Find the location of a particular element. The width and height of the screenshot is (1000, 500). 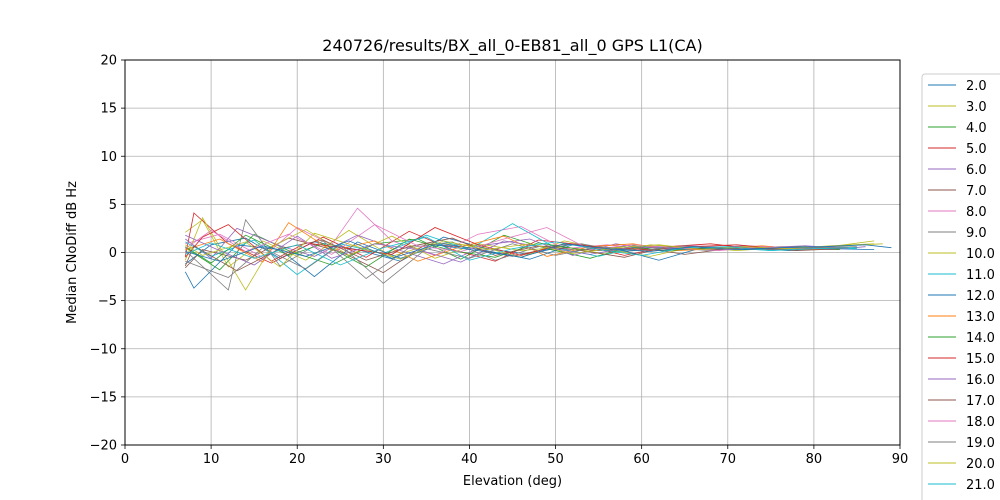

legend-box is located at coordinates (960, 286).